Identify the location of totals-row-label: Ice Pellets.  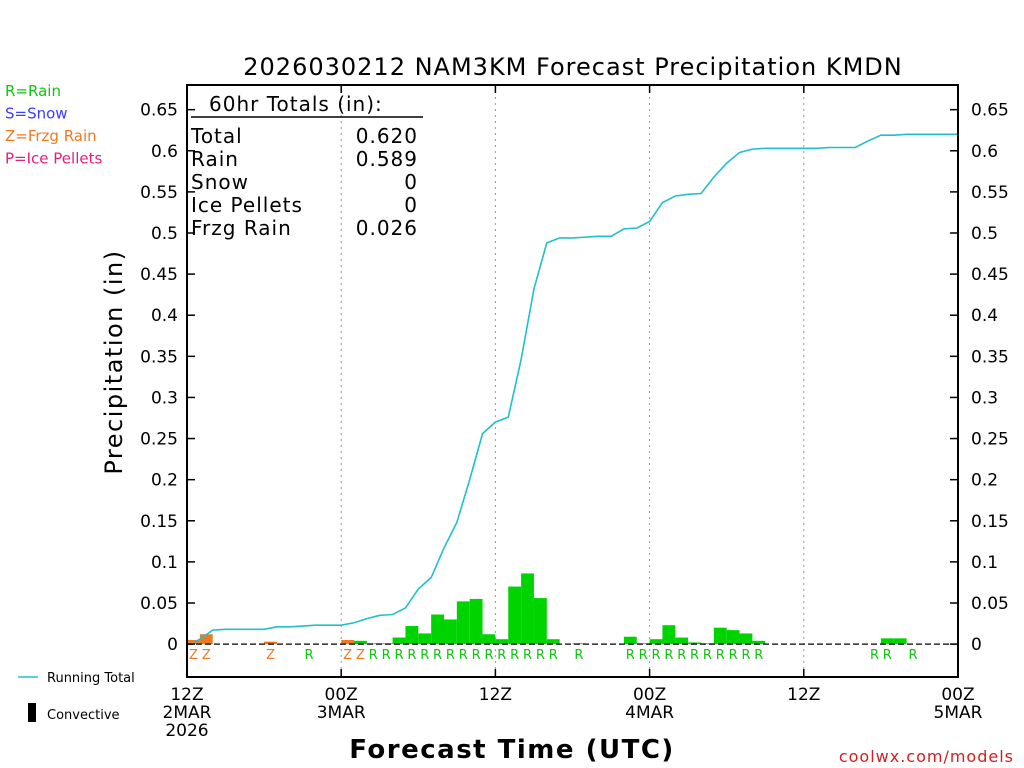
(247, 205).